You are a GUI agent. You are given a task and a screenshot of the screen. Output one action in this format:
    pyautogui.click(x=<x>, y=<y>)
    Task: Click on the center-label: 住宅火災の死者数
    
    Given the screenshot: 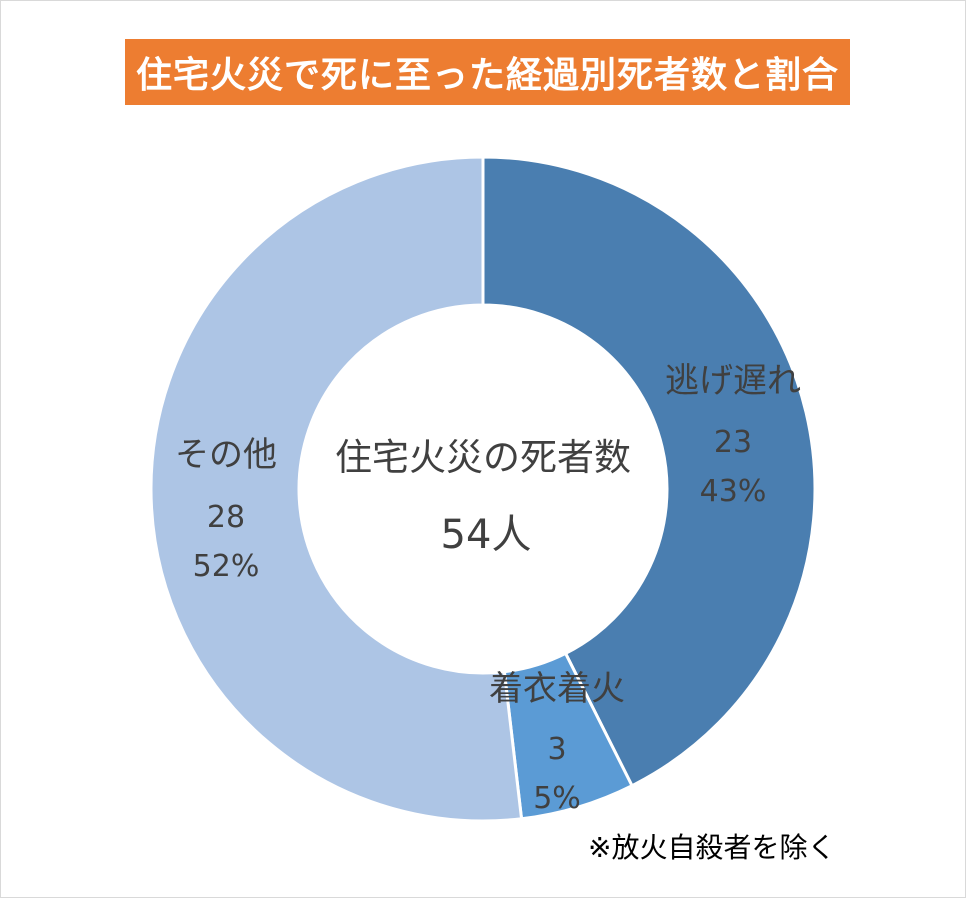 What is the action you would take?
    pyautogui.click(x=483, y=457)
    